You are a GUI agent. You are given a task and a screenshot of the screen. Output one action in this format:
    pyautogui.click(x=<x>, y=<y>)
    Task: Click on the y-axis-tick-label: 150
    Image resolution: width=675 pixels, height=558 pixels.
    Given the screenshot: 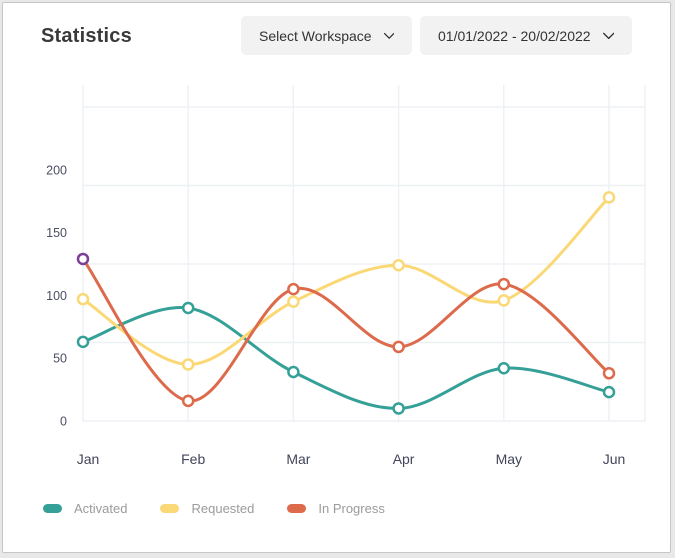 What is the action you would take?
    pyautogui.click(x=56, y=233)
    